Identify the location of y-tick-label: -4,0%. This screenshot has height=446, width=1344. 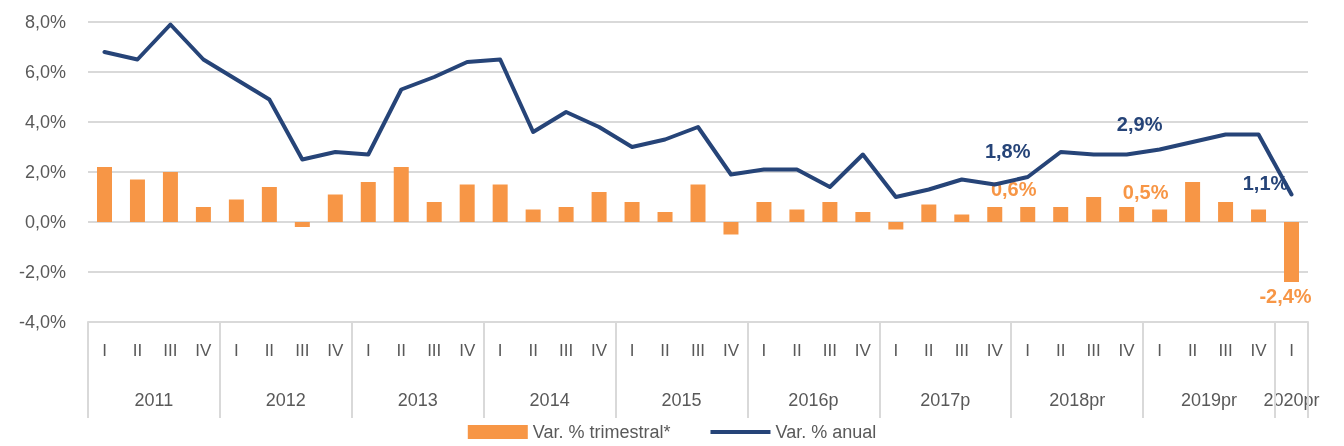
(42, 322).